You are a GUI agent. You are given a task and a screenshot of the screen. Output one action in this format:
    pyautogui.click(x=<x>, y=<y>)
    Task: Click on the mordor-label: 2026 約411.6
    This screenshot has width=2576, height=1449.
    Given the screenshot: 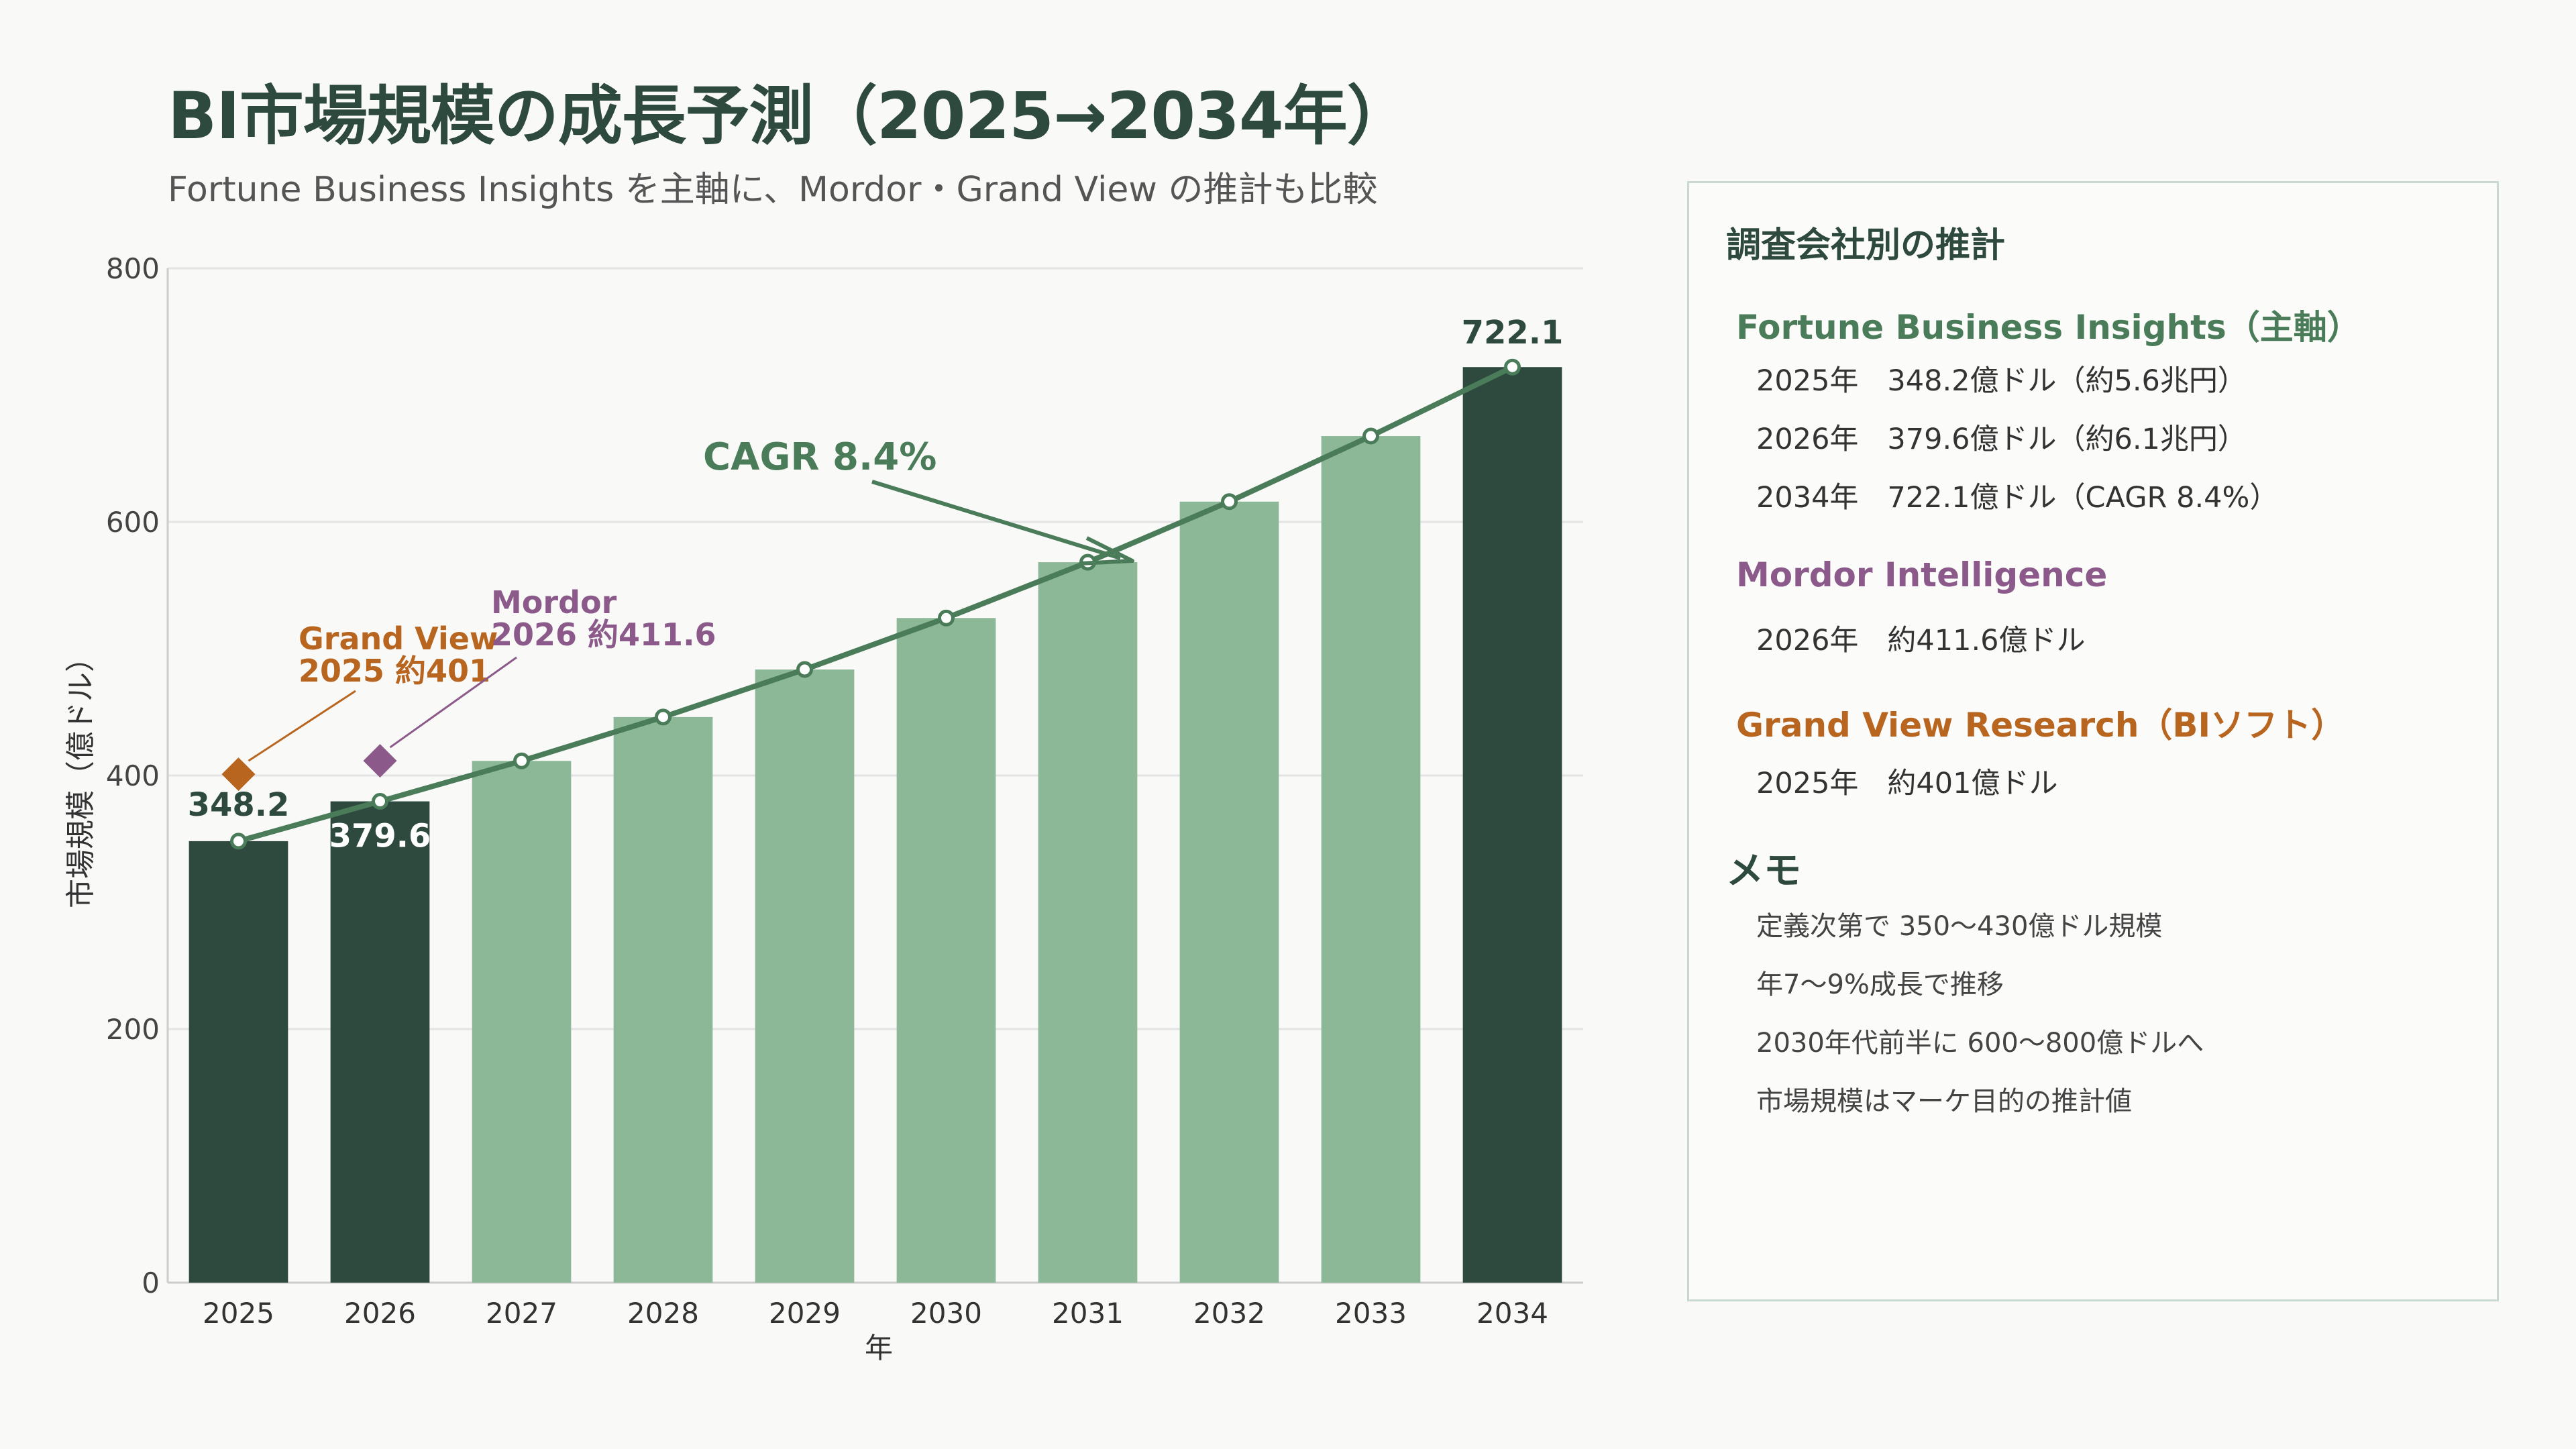 What is the action you would take?
    pyautogui.click(x=603, y=634)
    